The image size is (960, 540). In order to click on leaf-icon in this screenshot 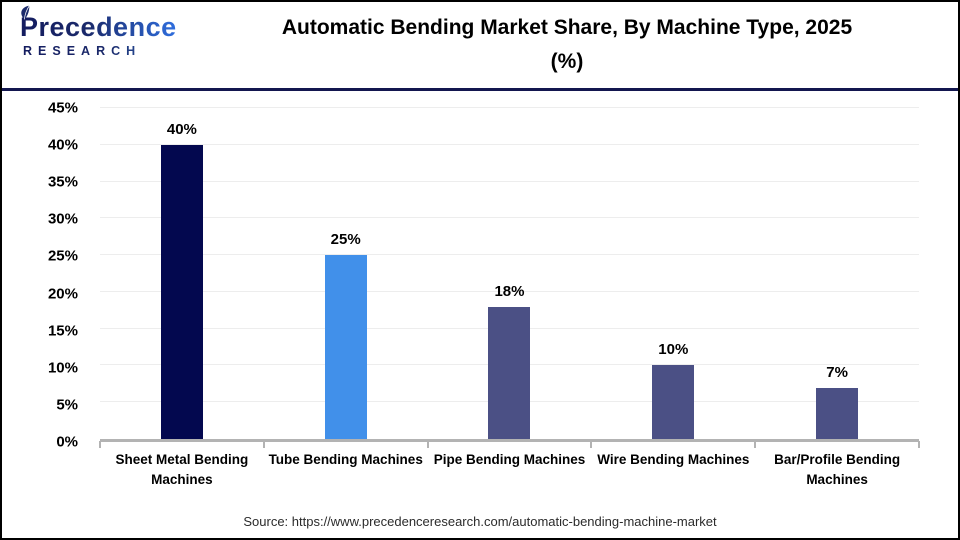, I will do `click(25, 12)`.